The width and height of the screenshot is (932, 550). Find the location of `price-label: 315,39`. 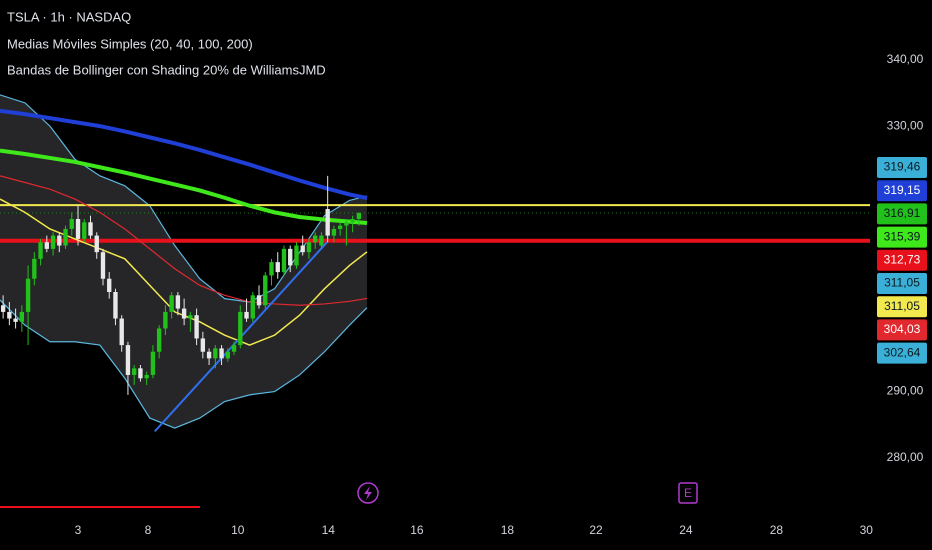

price-label: 315,39 is located at coordinates (902, 236).